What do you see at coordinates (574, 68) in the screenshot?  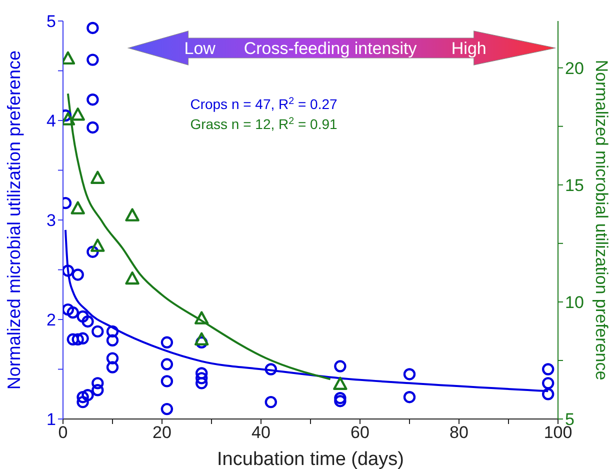 I see `y2-tick-label: 20` at bounding box center [574, 68].